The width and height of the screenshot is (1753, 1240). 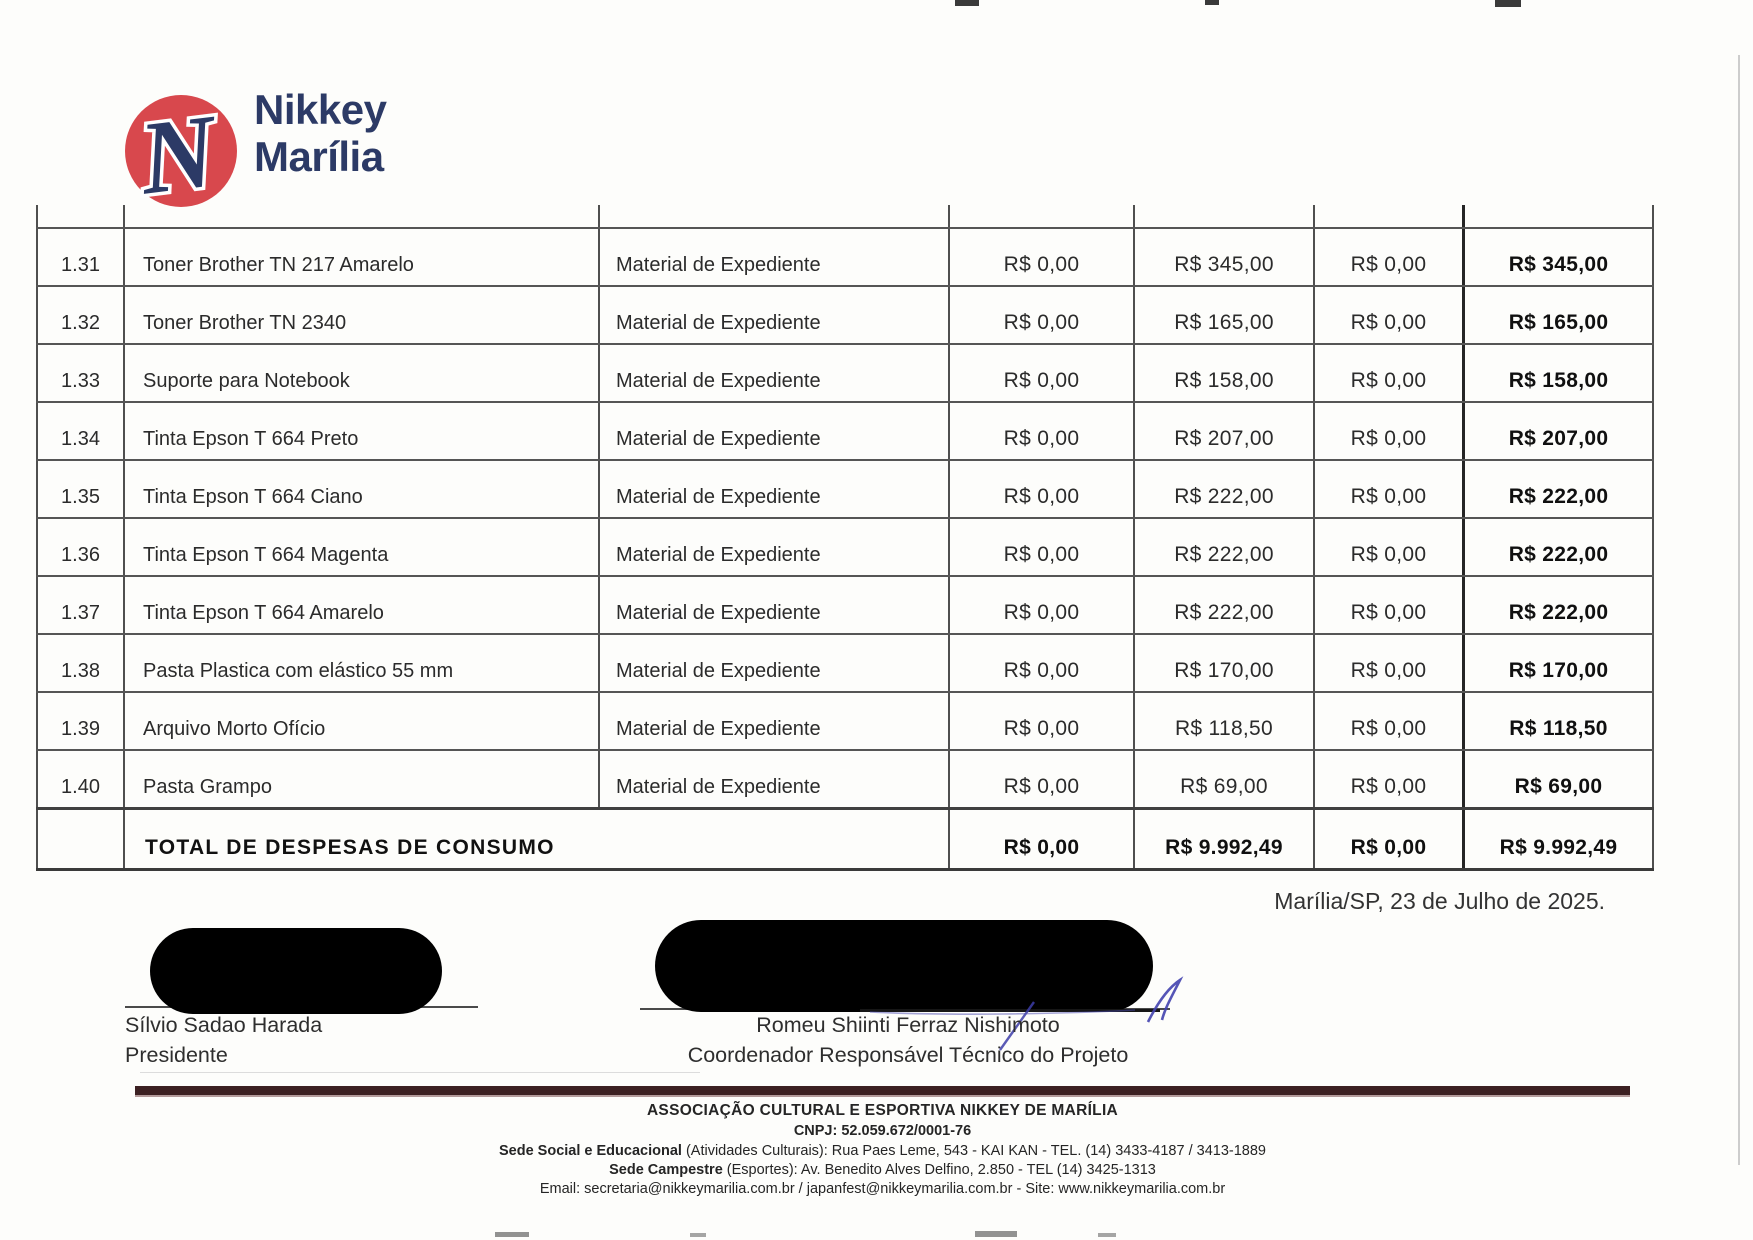 I want to click on item-value-cell: R$ 158,00, so click(x=1225, y=373).